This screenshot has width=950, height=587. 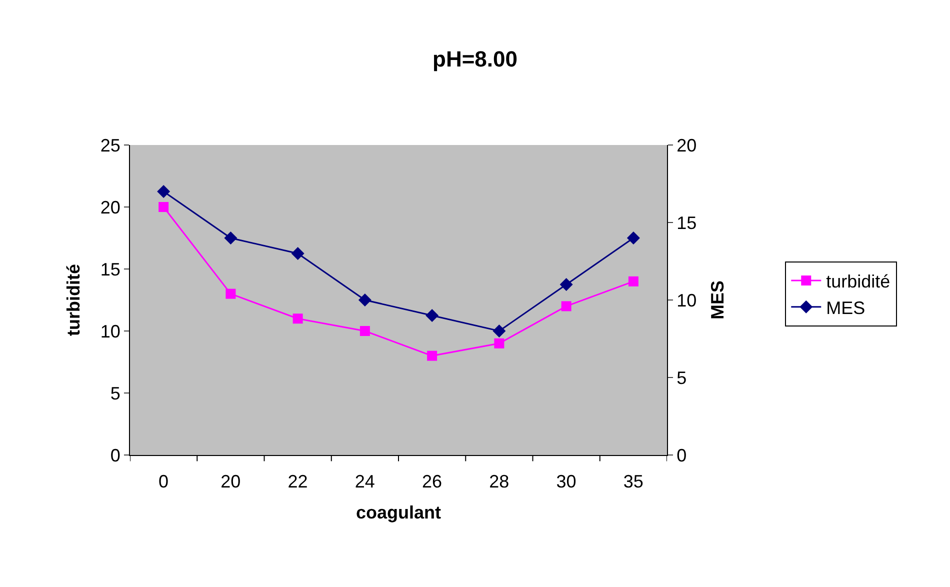 What do you see at coordinates (686, 145) in the screenshot?
I see `y2-tick-label: 20` at bounding box center [686, 145].